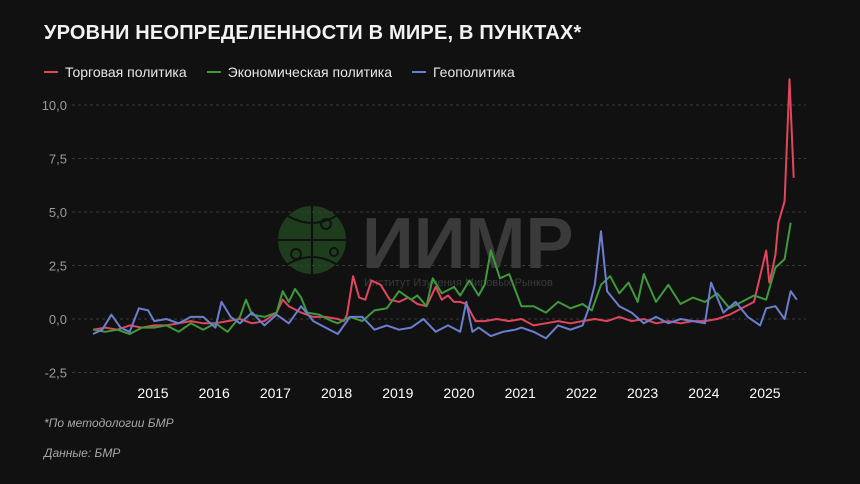  What do you see at coordinates (474, 72) in the screenshot?
I see `legend-label-geopolitics: Геополитика` at bounding box center [474, 72].